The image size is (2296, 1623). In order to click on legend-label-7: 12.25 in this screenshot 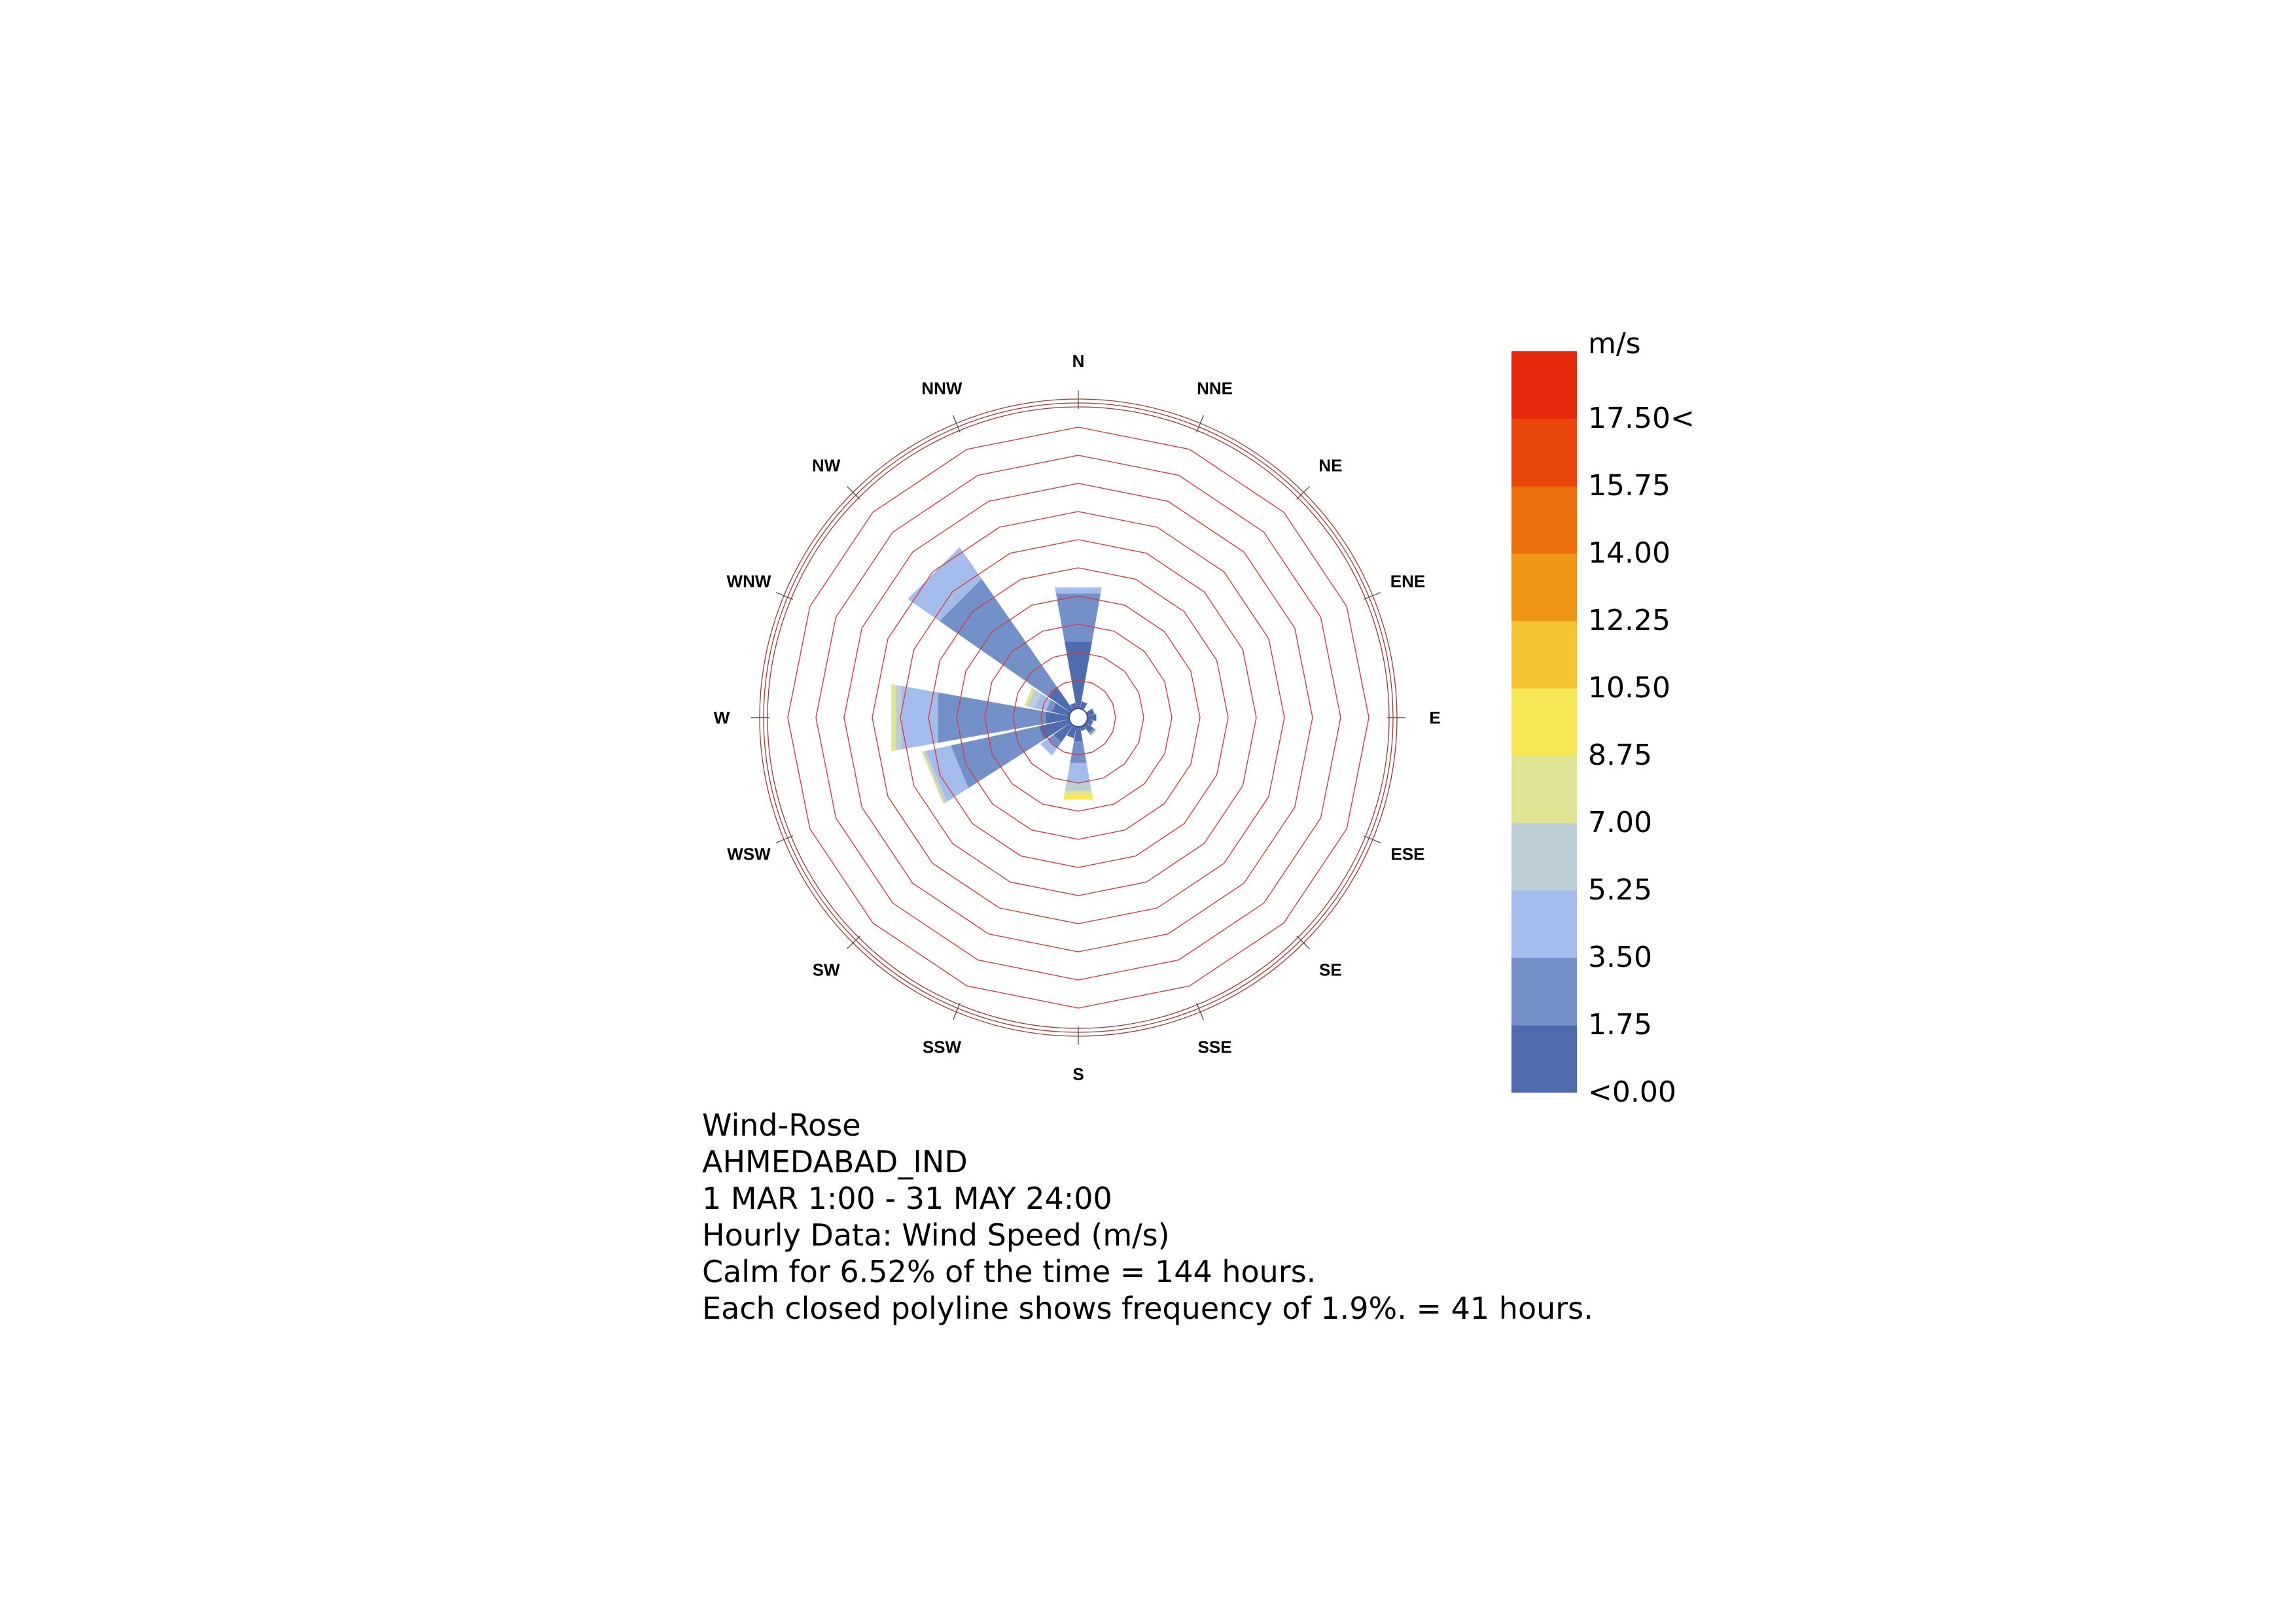, I will do `click(1629, 621)`.